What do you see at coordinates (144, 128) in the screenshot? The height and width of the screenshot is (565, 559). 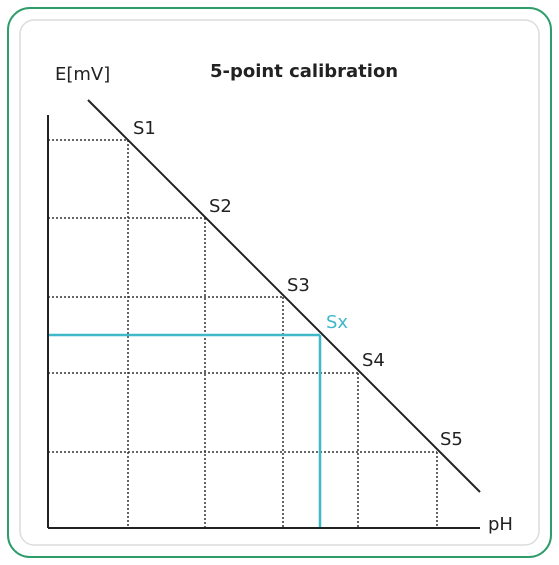 I see `point-label: S1` at bounding box center [144, 128].